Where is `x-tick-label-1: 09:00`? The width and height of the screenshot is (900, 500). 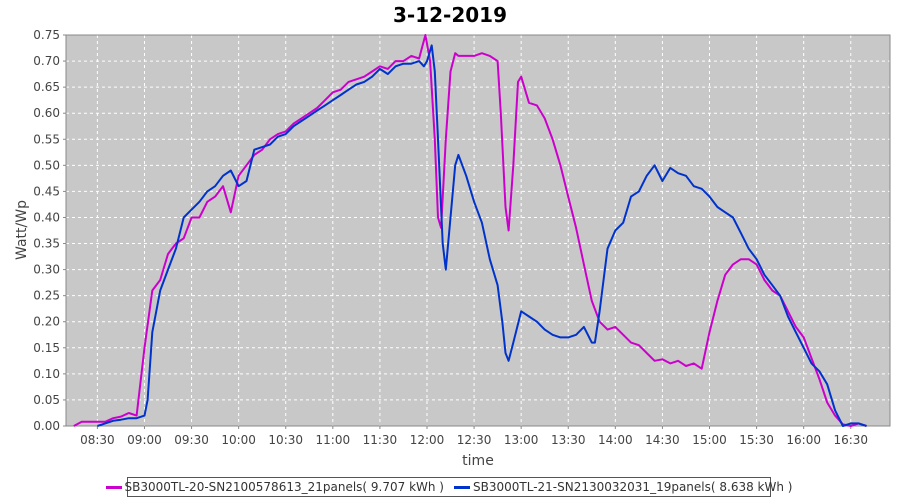
x-tick-label-1: 09:00 is located at coordinates (144, 440).